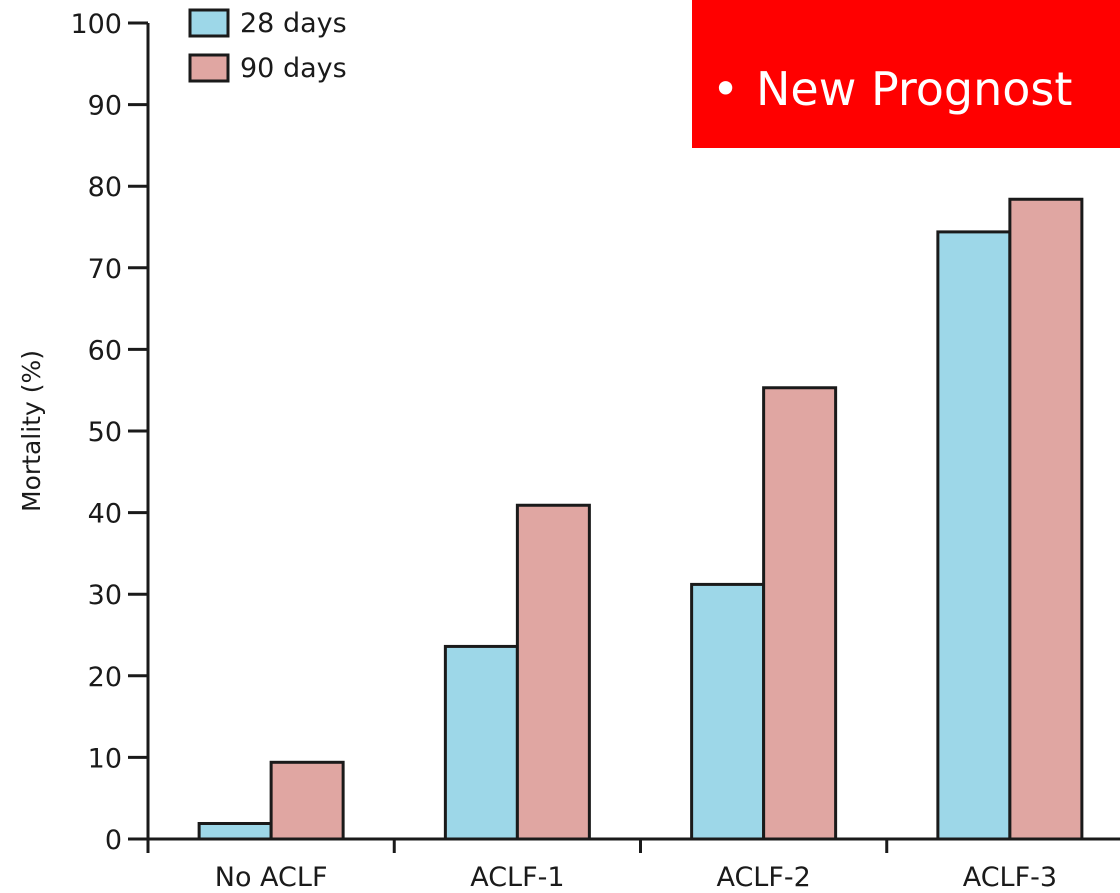  What do you see at coordinates (31, 431) in the screenshot?
I see `y-axis-title: Mortality (%)` at bounding box center [31, 431].